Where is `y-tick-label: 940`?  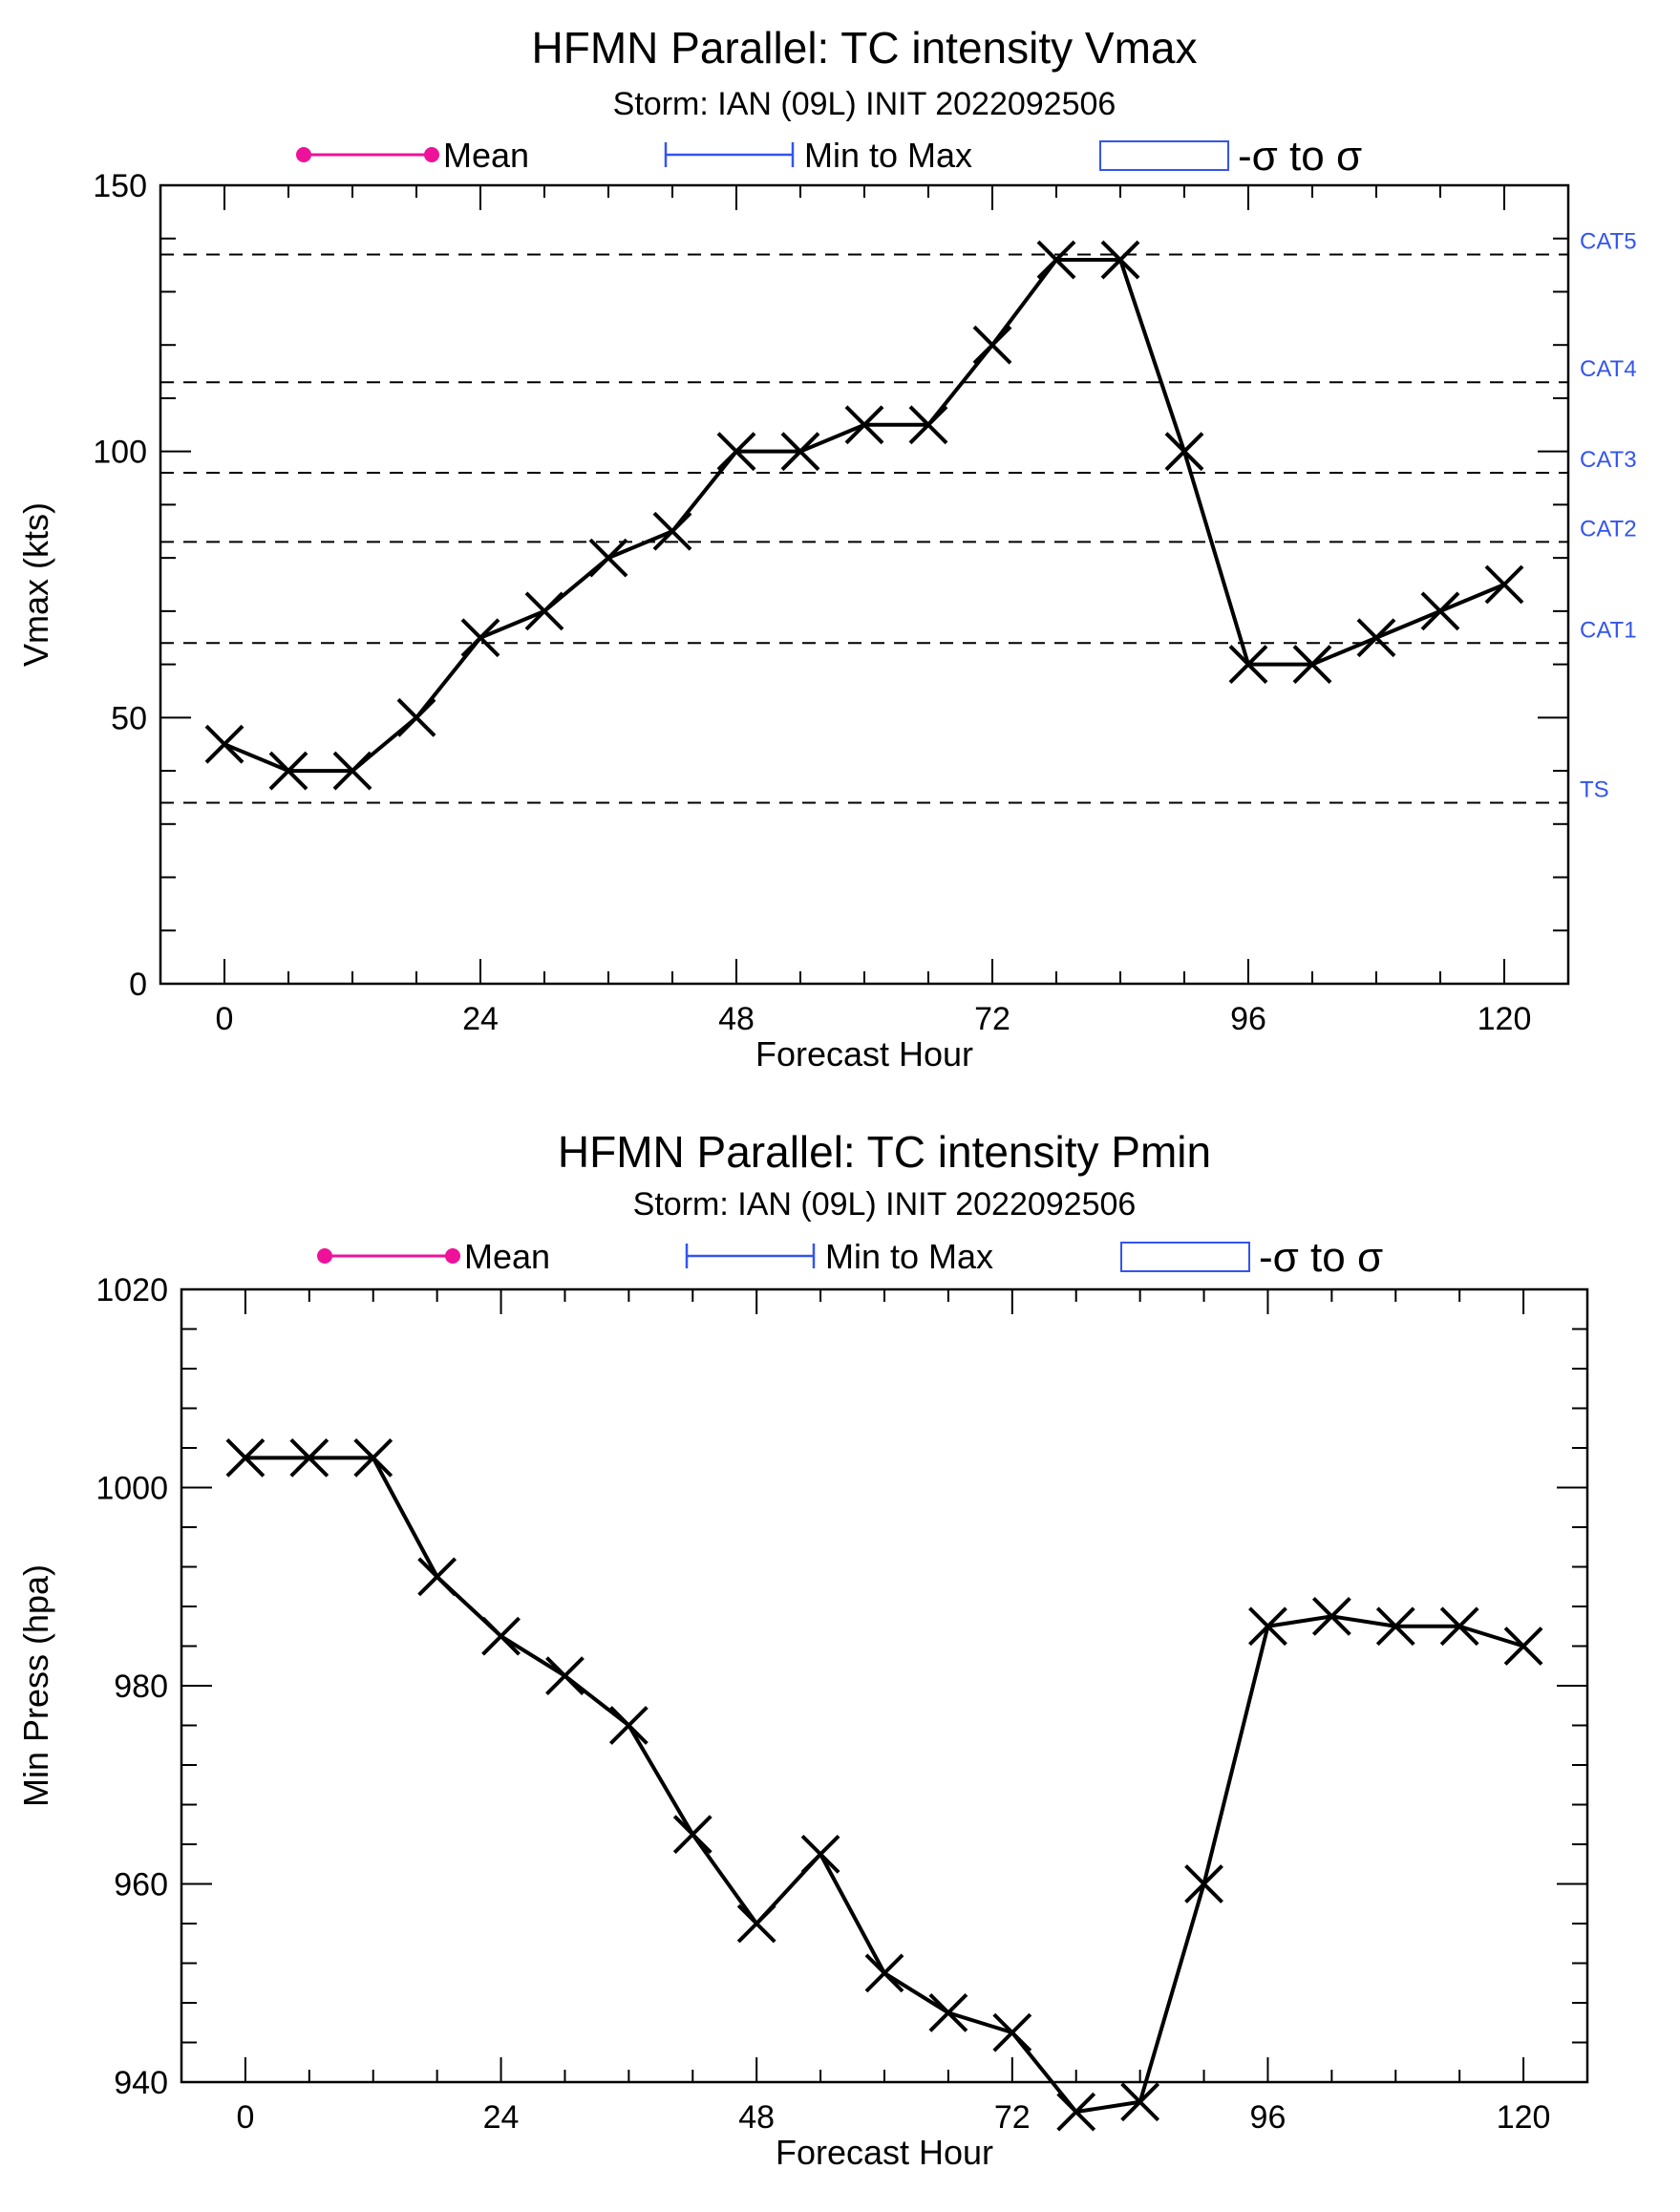 y-tick-label: 940 is located at coordinates (141, 2083).